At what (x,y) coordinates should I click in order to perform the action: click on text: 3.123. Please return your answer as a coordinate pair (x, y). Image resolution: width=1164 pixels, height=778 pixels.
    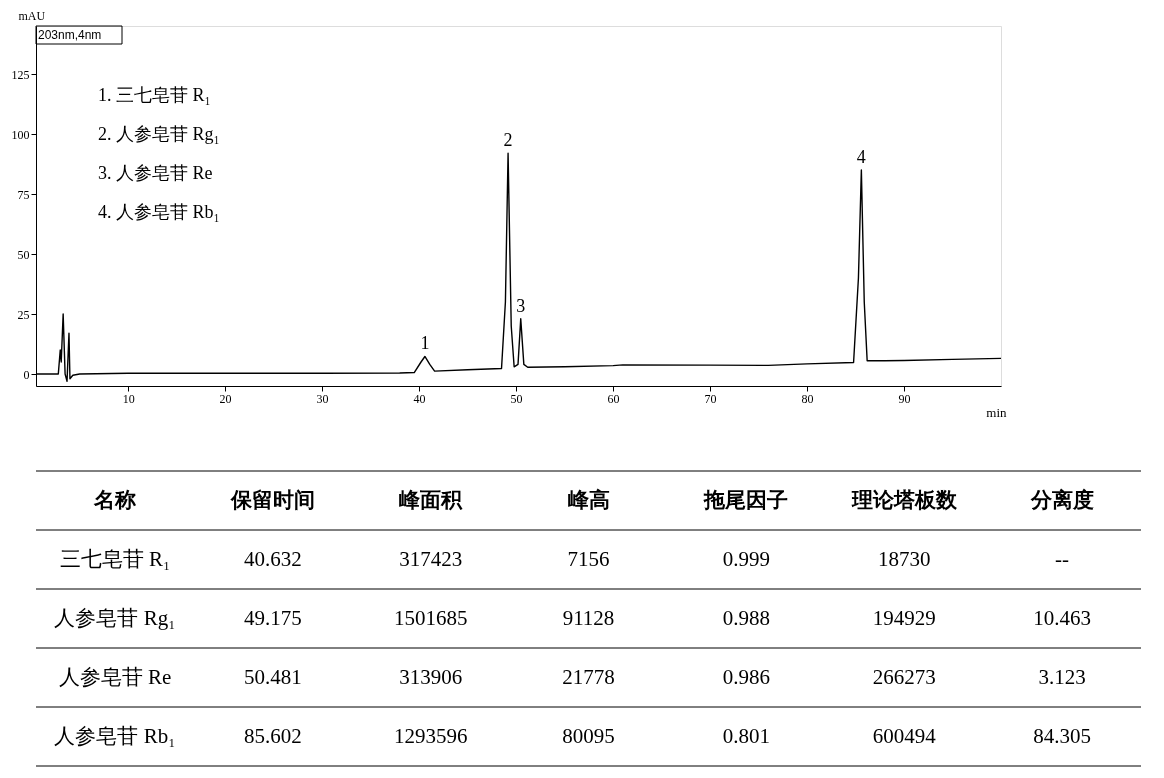
    Looking at the image, I should click on (1062, 676).